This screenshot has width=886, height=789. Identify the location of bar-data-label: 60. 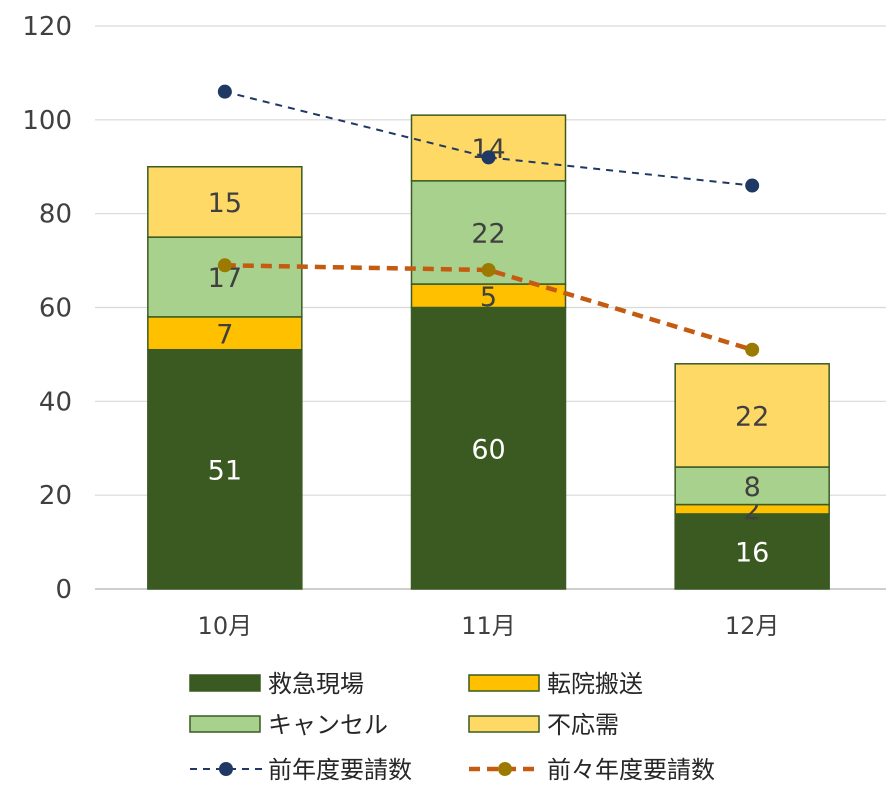
(488, 449).